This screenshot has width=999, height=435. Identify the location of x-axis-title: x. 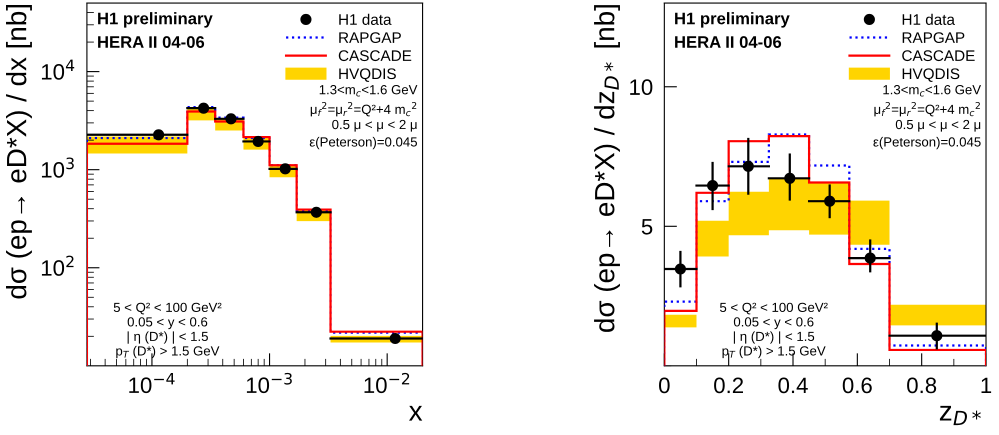
(415, 413).